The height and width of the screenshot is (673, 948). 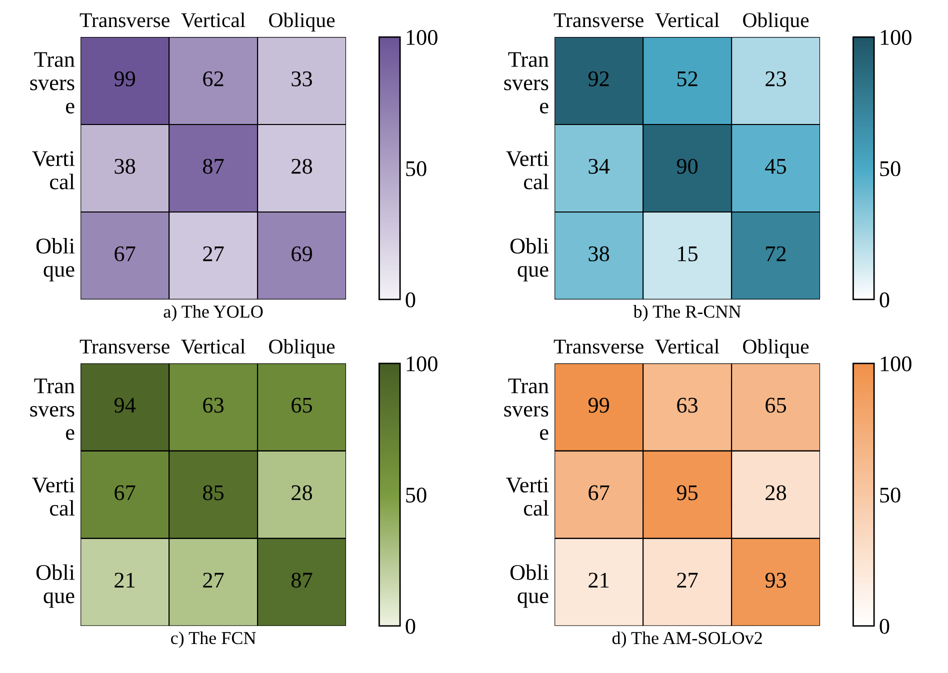 I want to click on data-label: 23, so click(x=776, y=78).